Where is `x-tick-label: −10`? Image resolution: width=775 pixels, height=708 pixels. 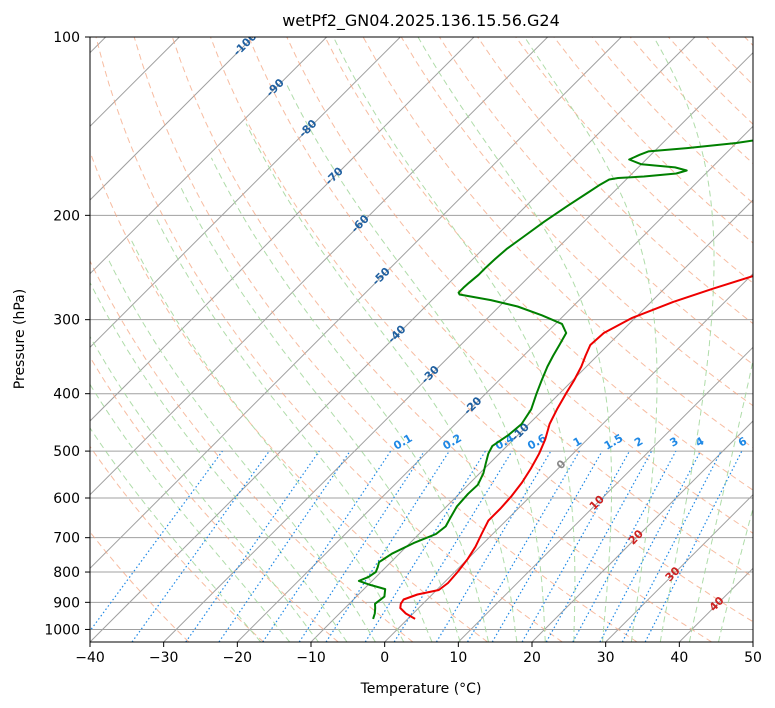 x-tick-label: −10 is located at coordinates (311, 658).